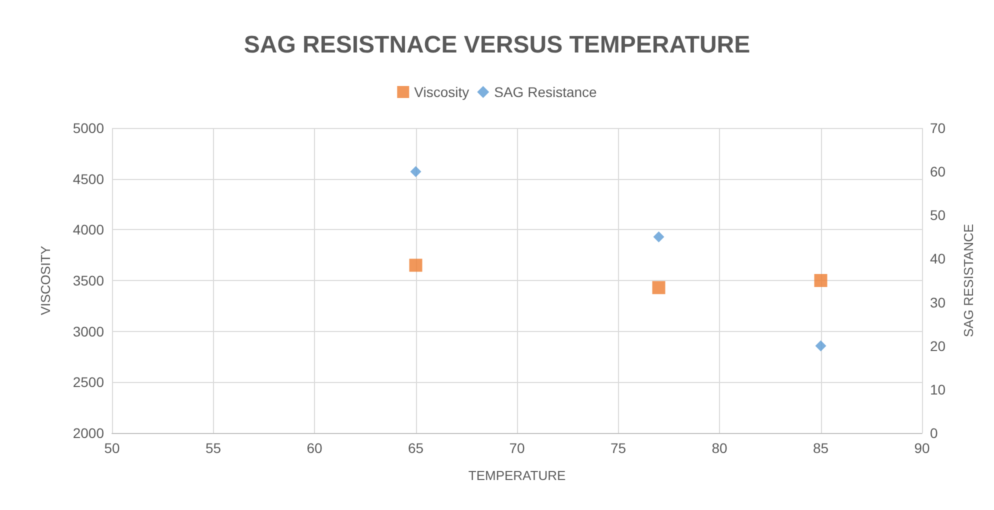 The width and height of the screenshot is (994, 510). What do you see at coordinates (938, 172) in the screenshot?
I see `y2-tick-label: 60` at bounding box center [938, 172].